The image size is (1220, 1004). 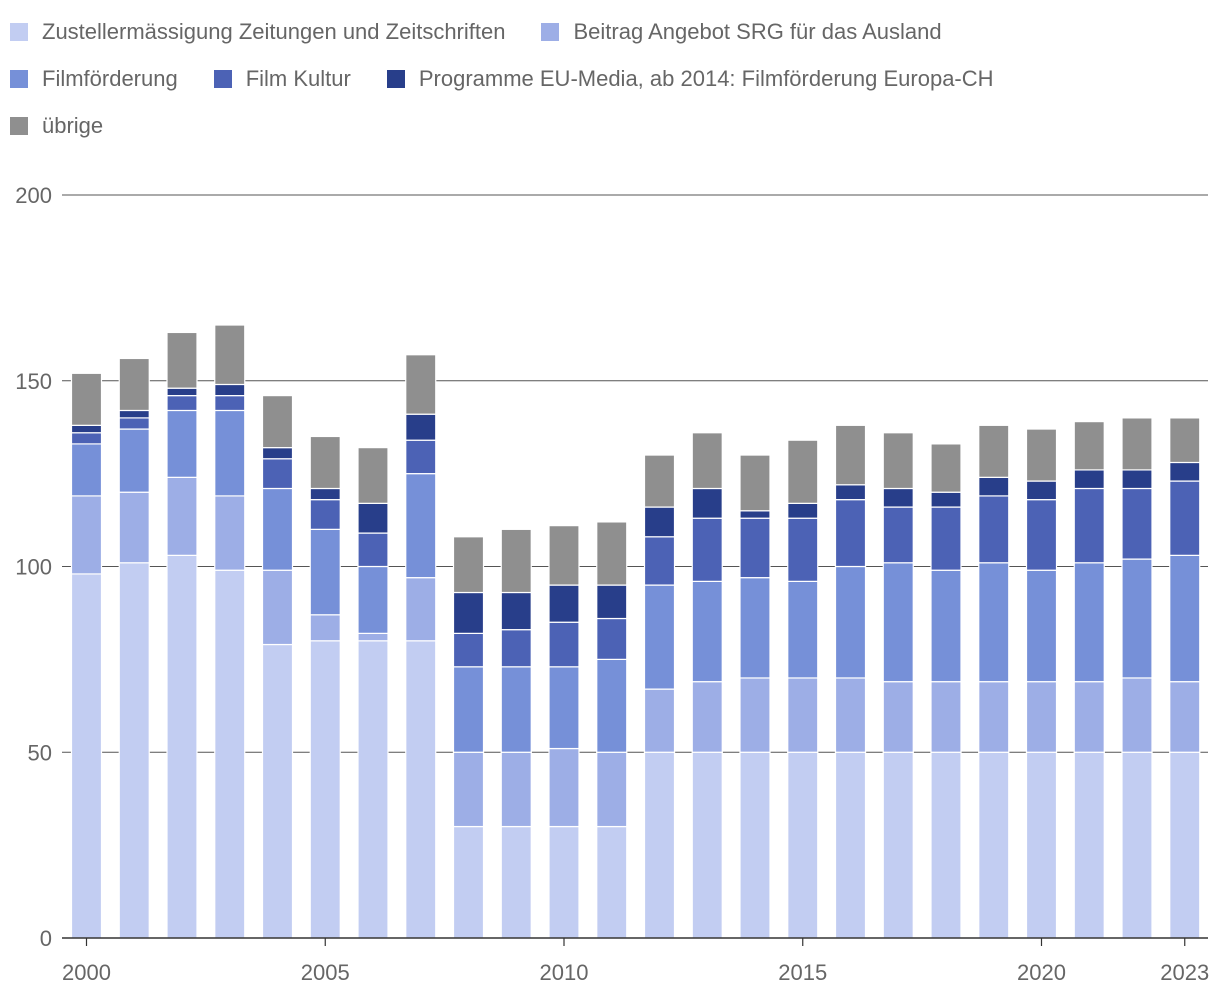 What do you see at coordinates (373, 637) in the screenshot?
I see `bar-segment-2006-s1` at bounding box center [373, 637].